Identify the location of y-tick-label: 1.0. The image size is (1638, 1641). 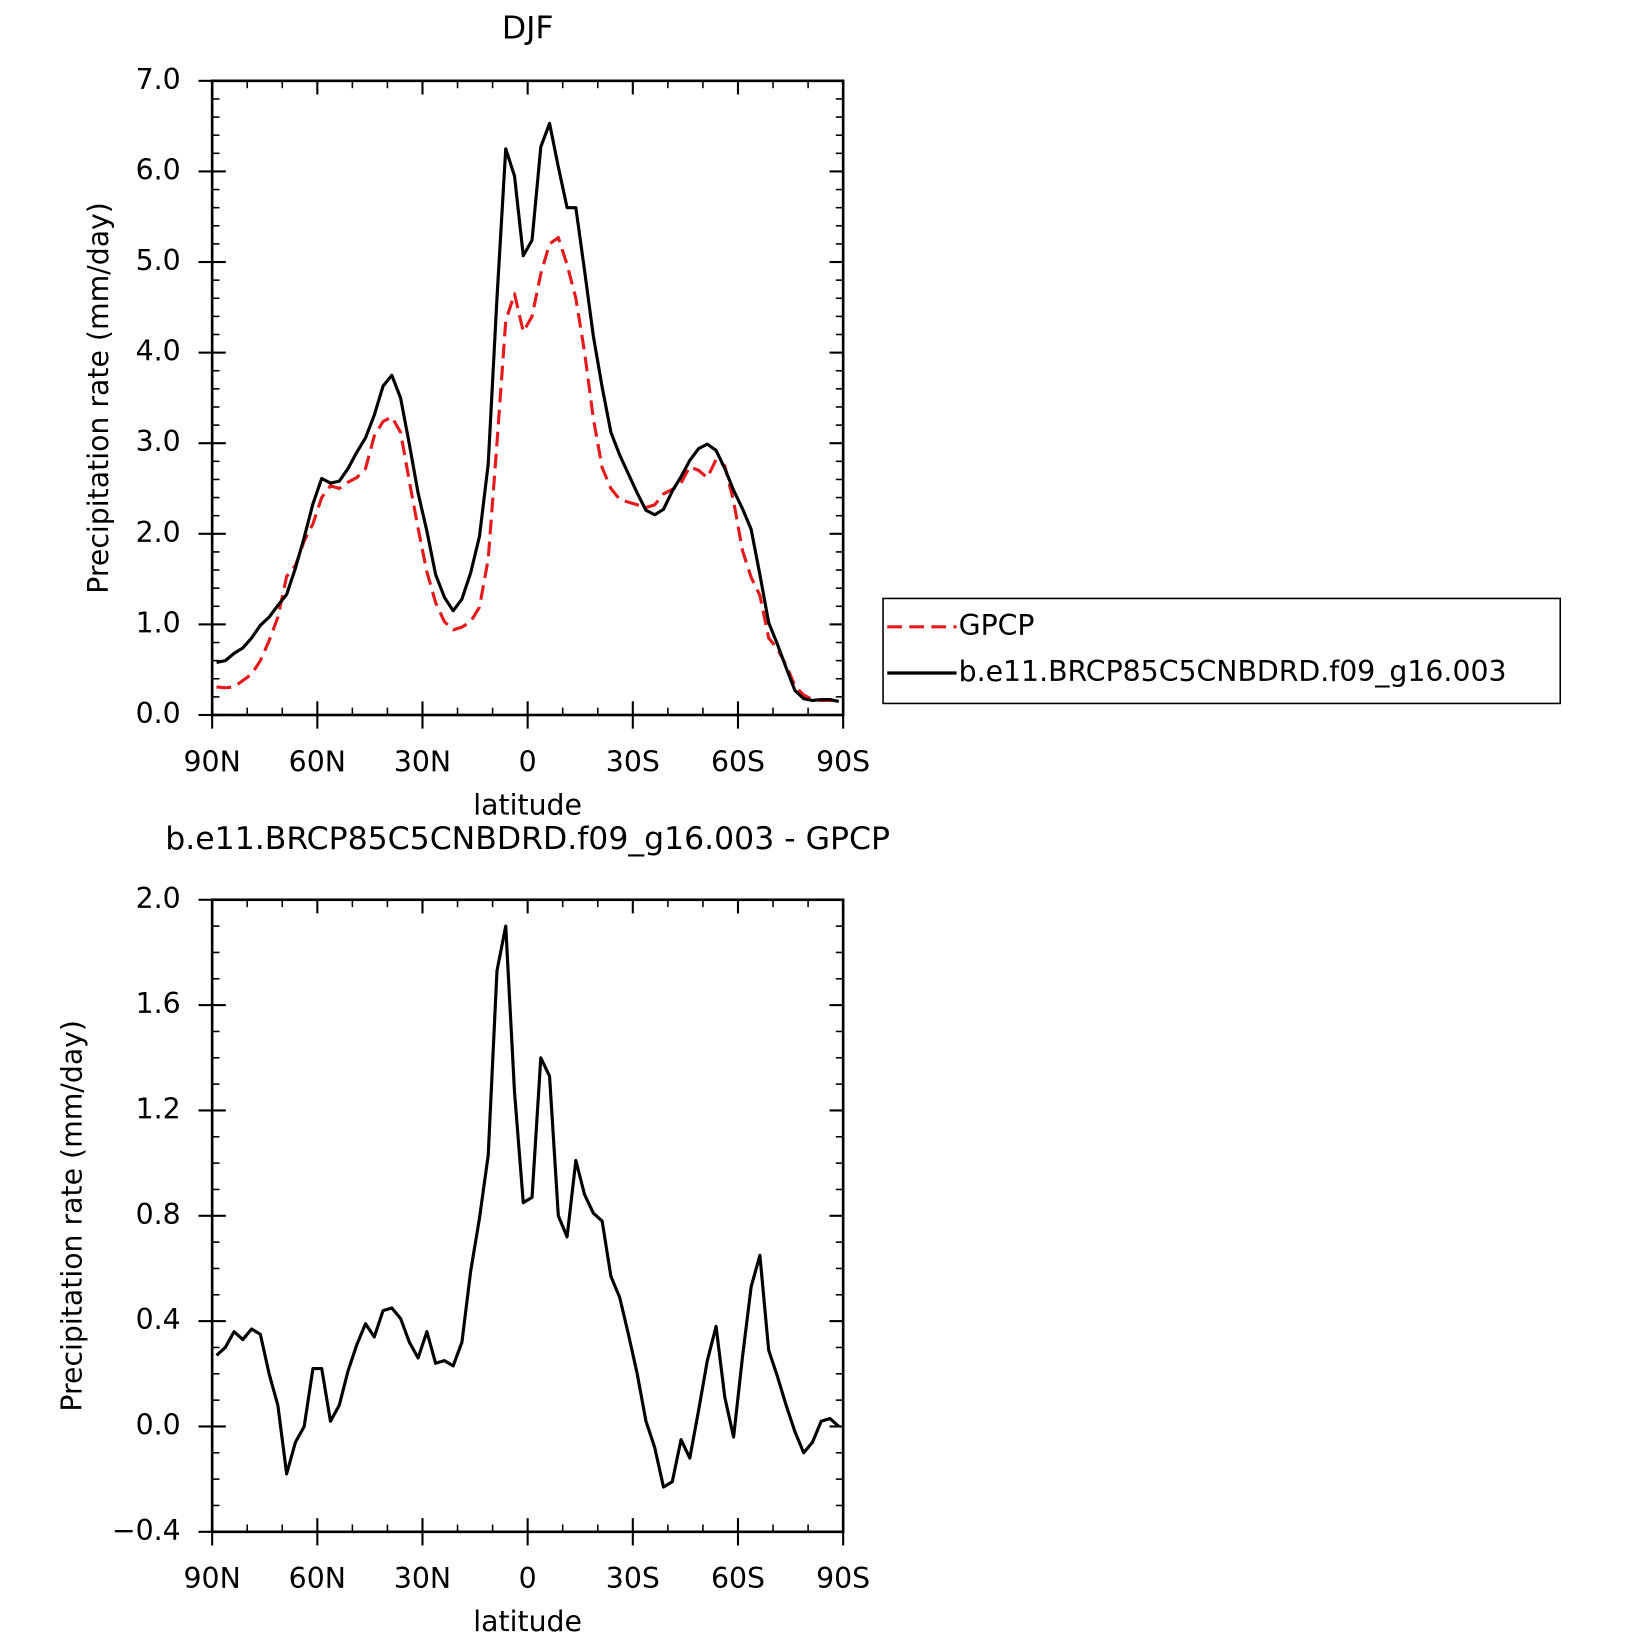
(158, 622).